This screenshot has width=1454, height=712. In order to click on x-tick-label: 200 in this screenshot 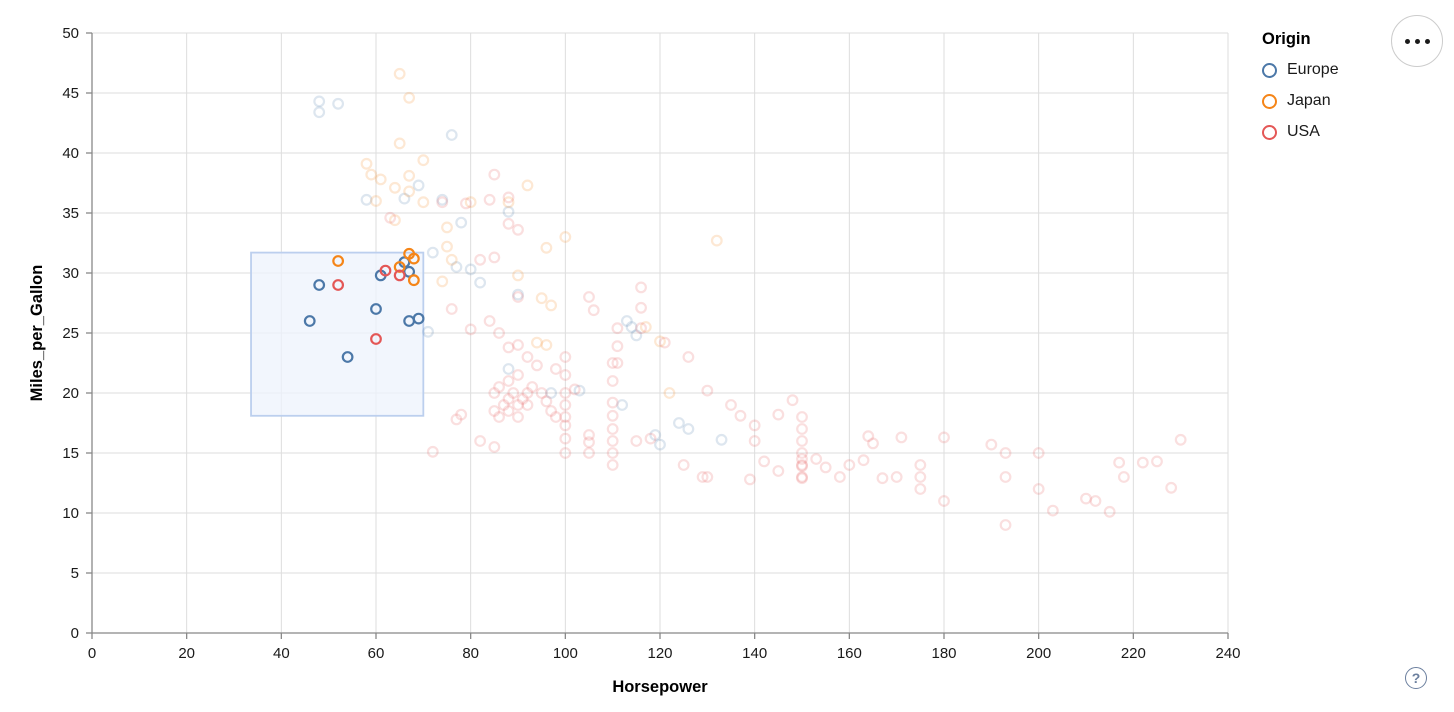, I will do `click(1038, 653)`.